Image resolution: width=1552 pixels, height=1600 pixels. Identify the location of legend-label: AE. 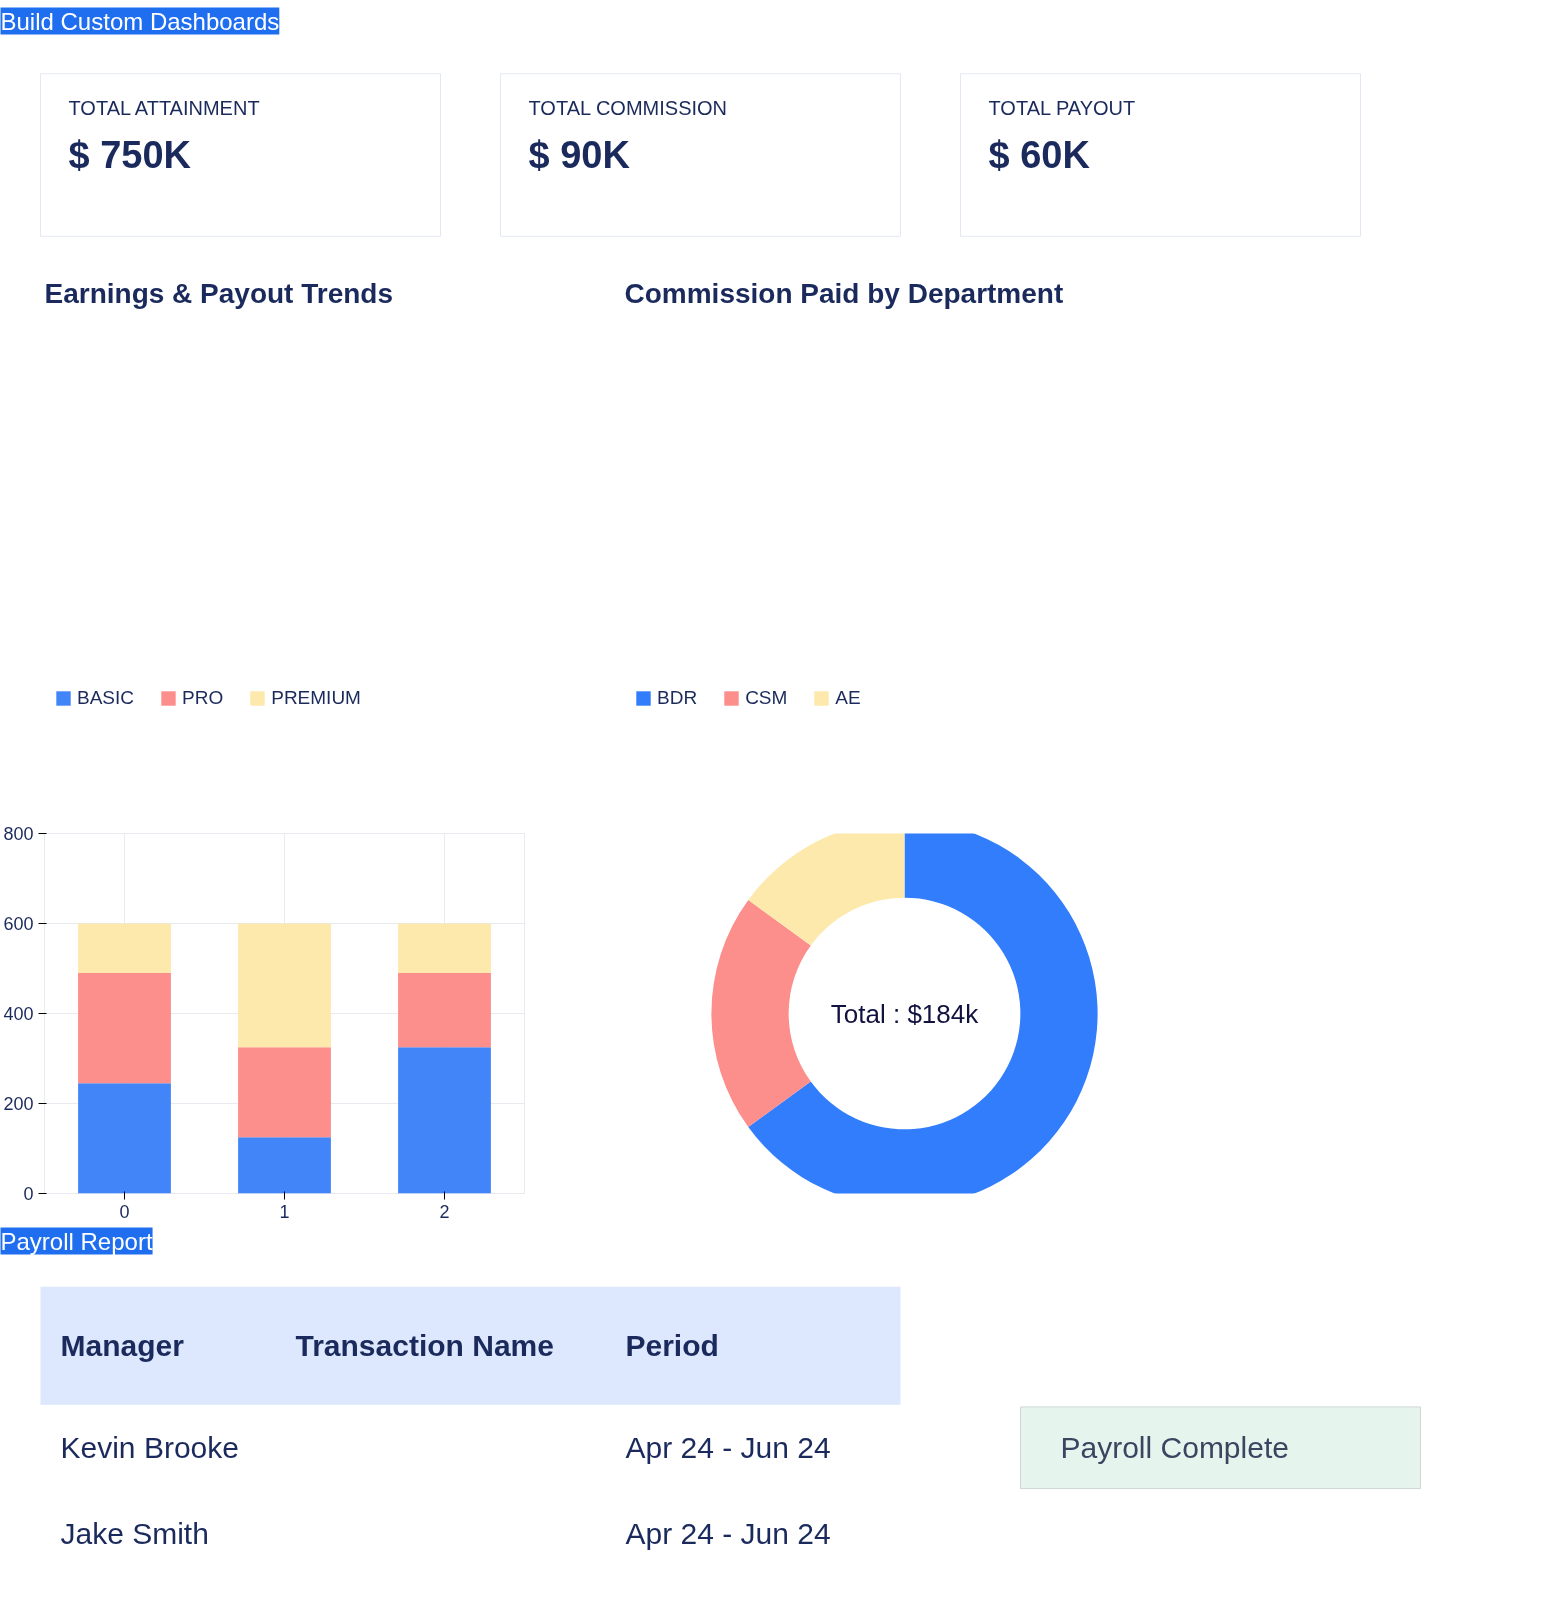
(848, 697).